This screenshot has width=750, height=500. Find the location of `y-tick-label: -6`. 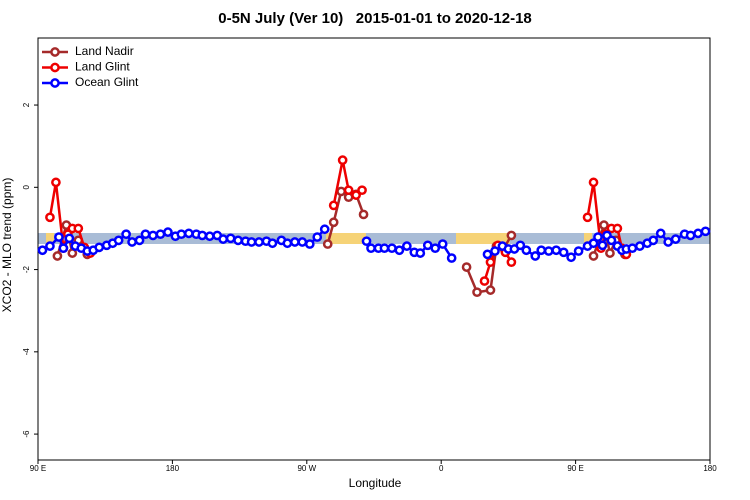

y-tick-label: -6 is located at coordinates (26, 434).